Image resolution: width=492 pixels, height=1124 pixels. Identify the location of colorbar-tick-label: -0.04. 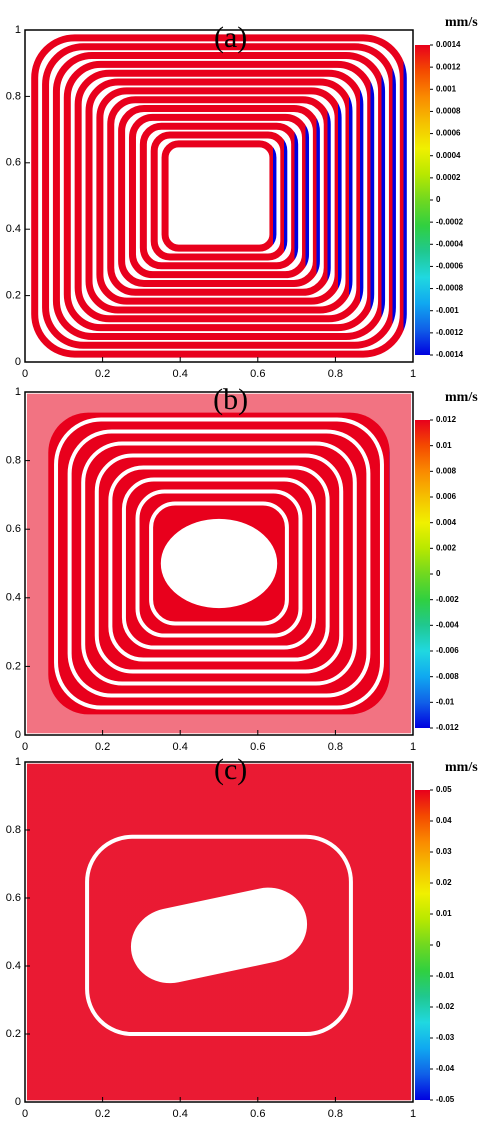
(445, 1068).